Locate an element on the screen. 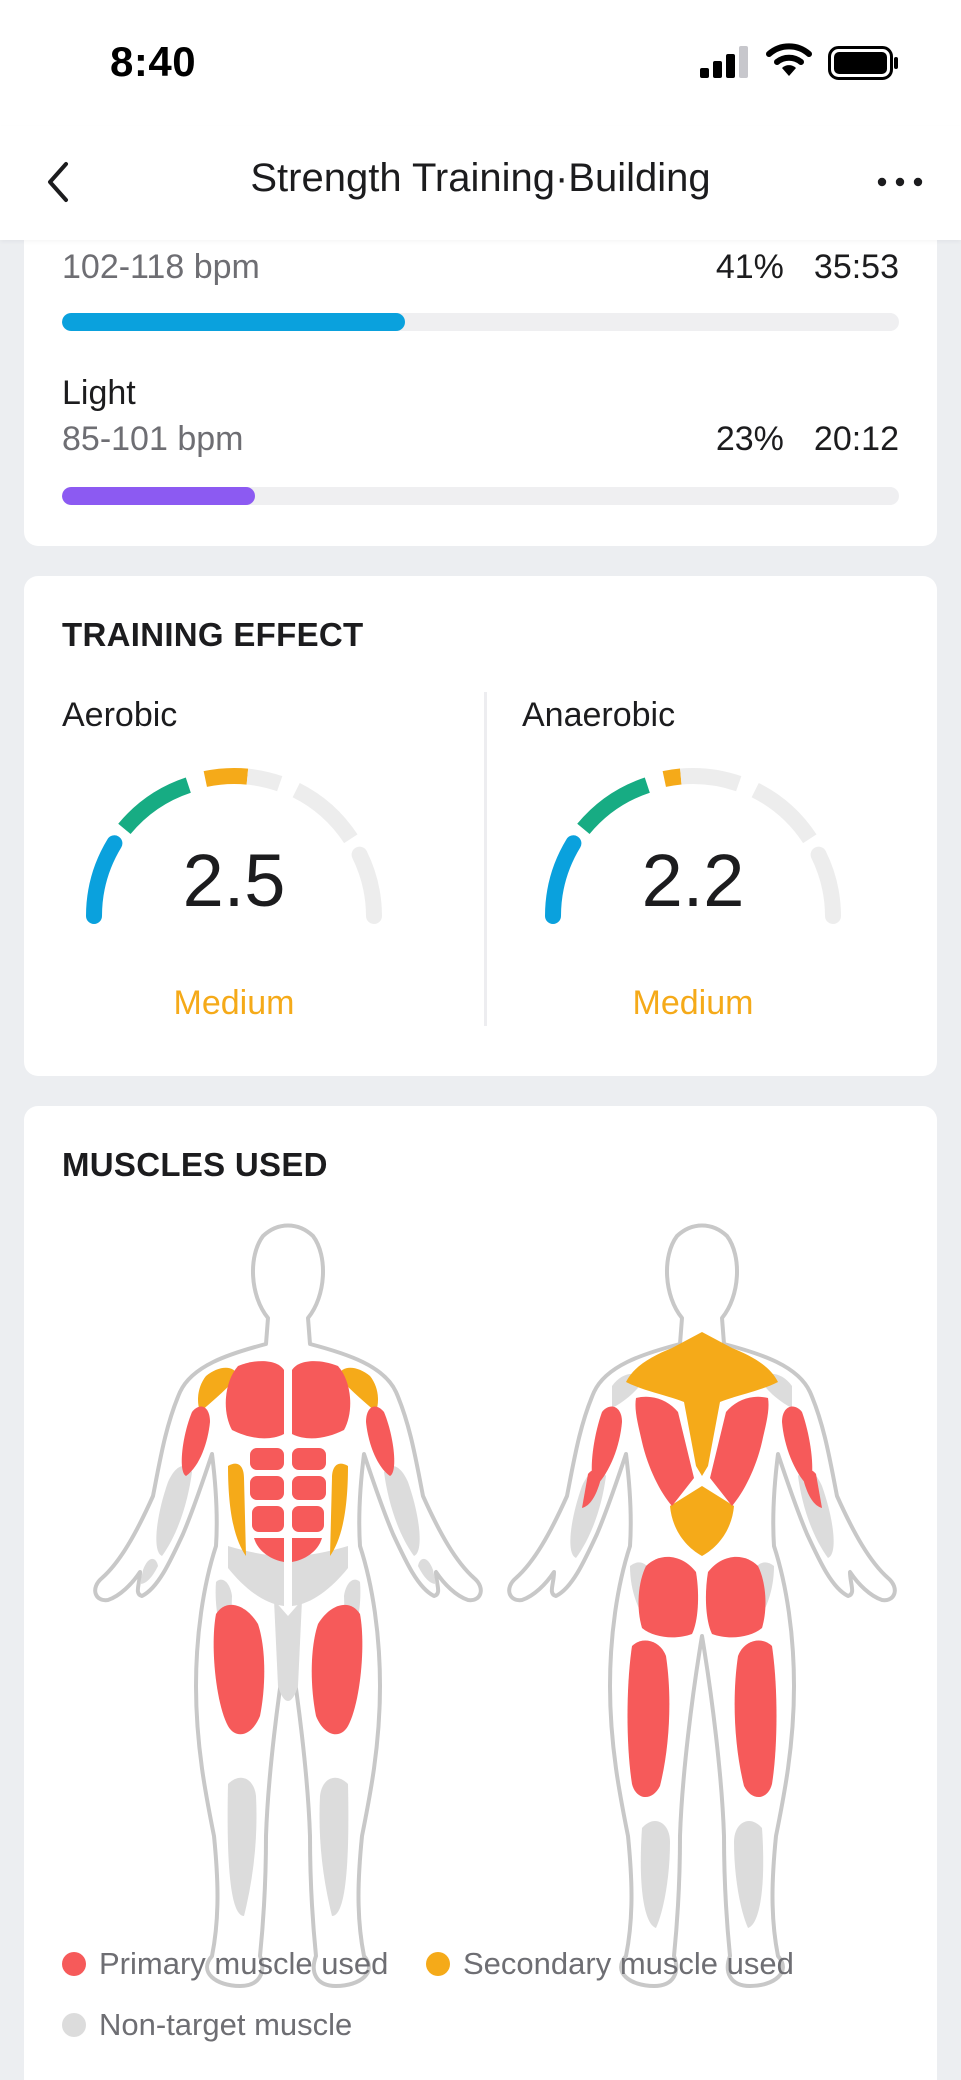  divider is located at coordinates (485, 859).